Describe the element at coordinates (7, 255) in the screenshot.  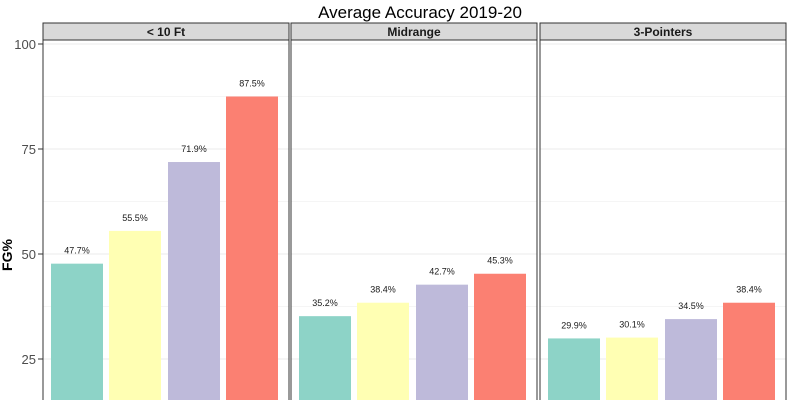
I see `y-axis-label: FG%` at that location.